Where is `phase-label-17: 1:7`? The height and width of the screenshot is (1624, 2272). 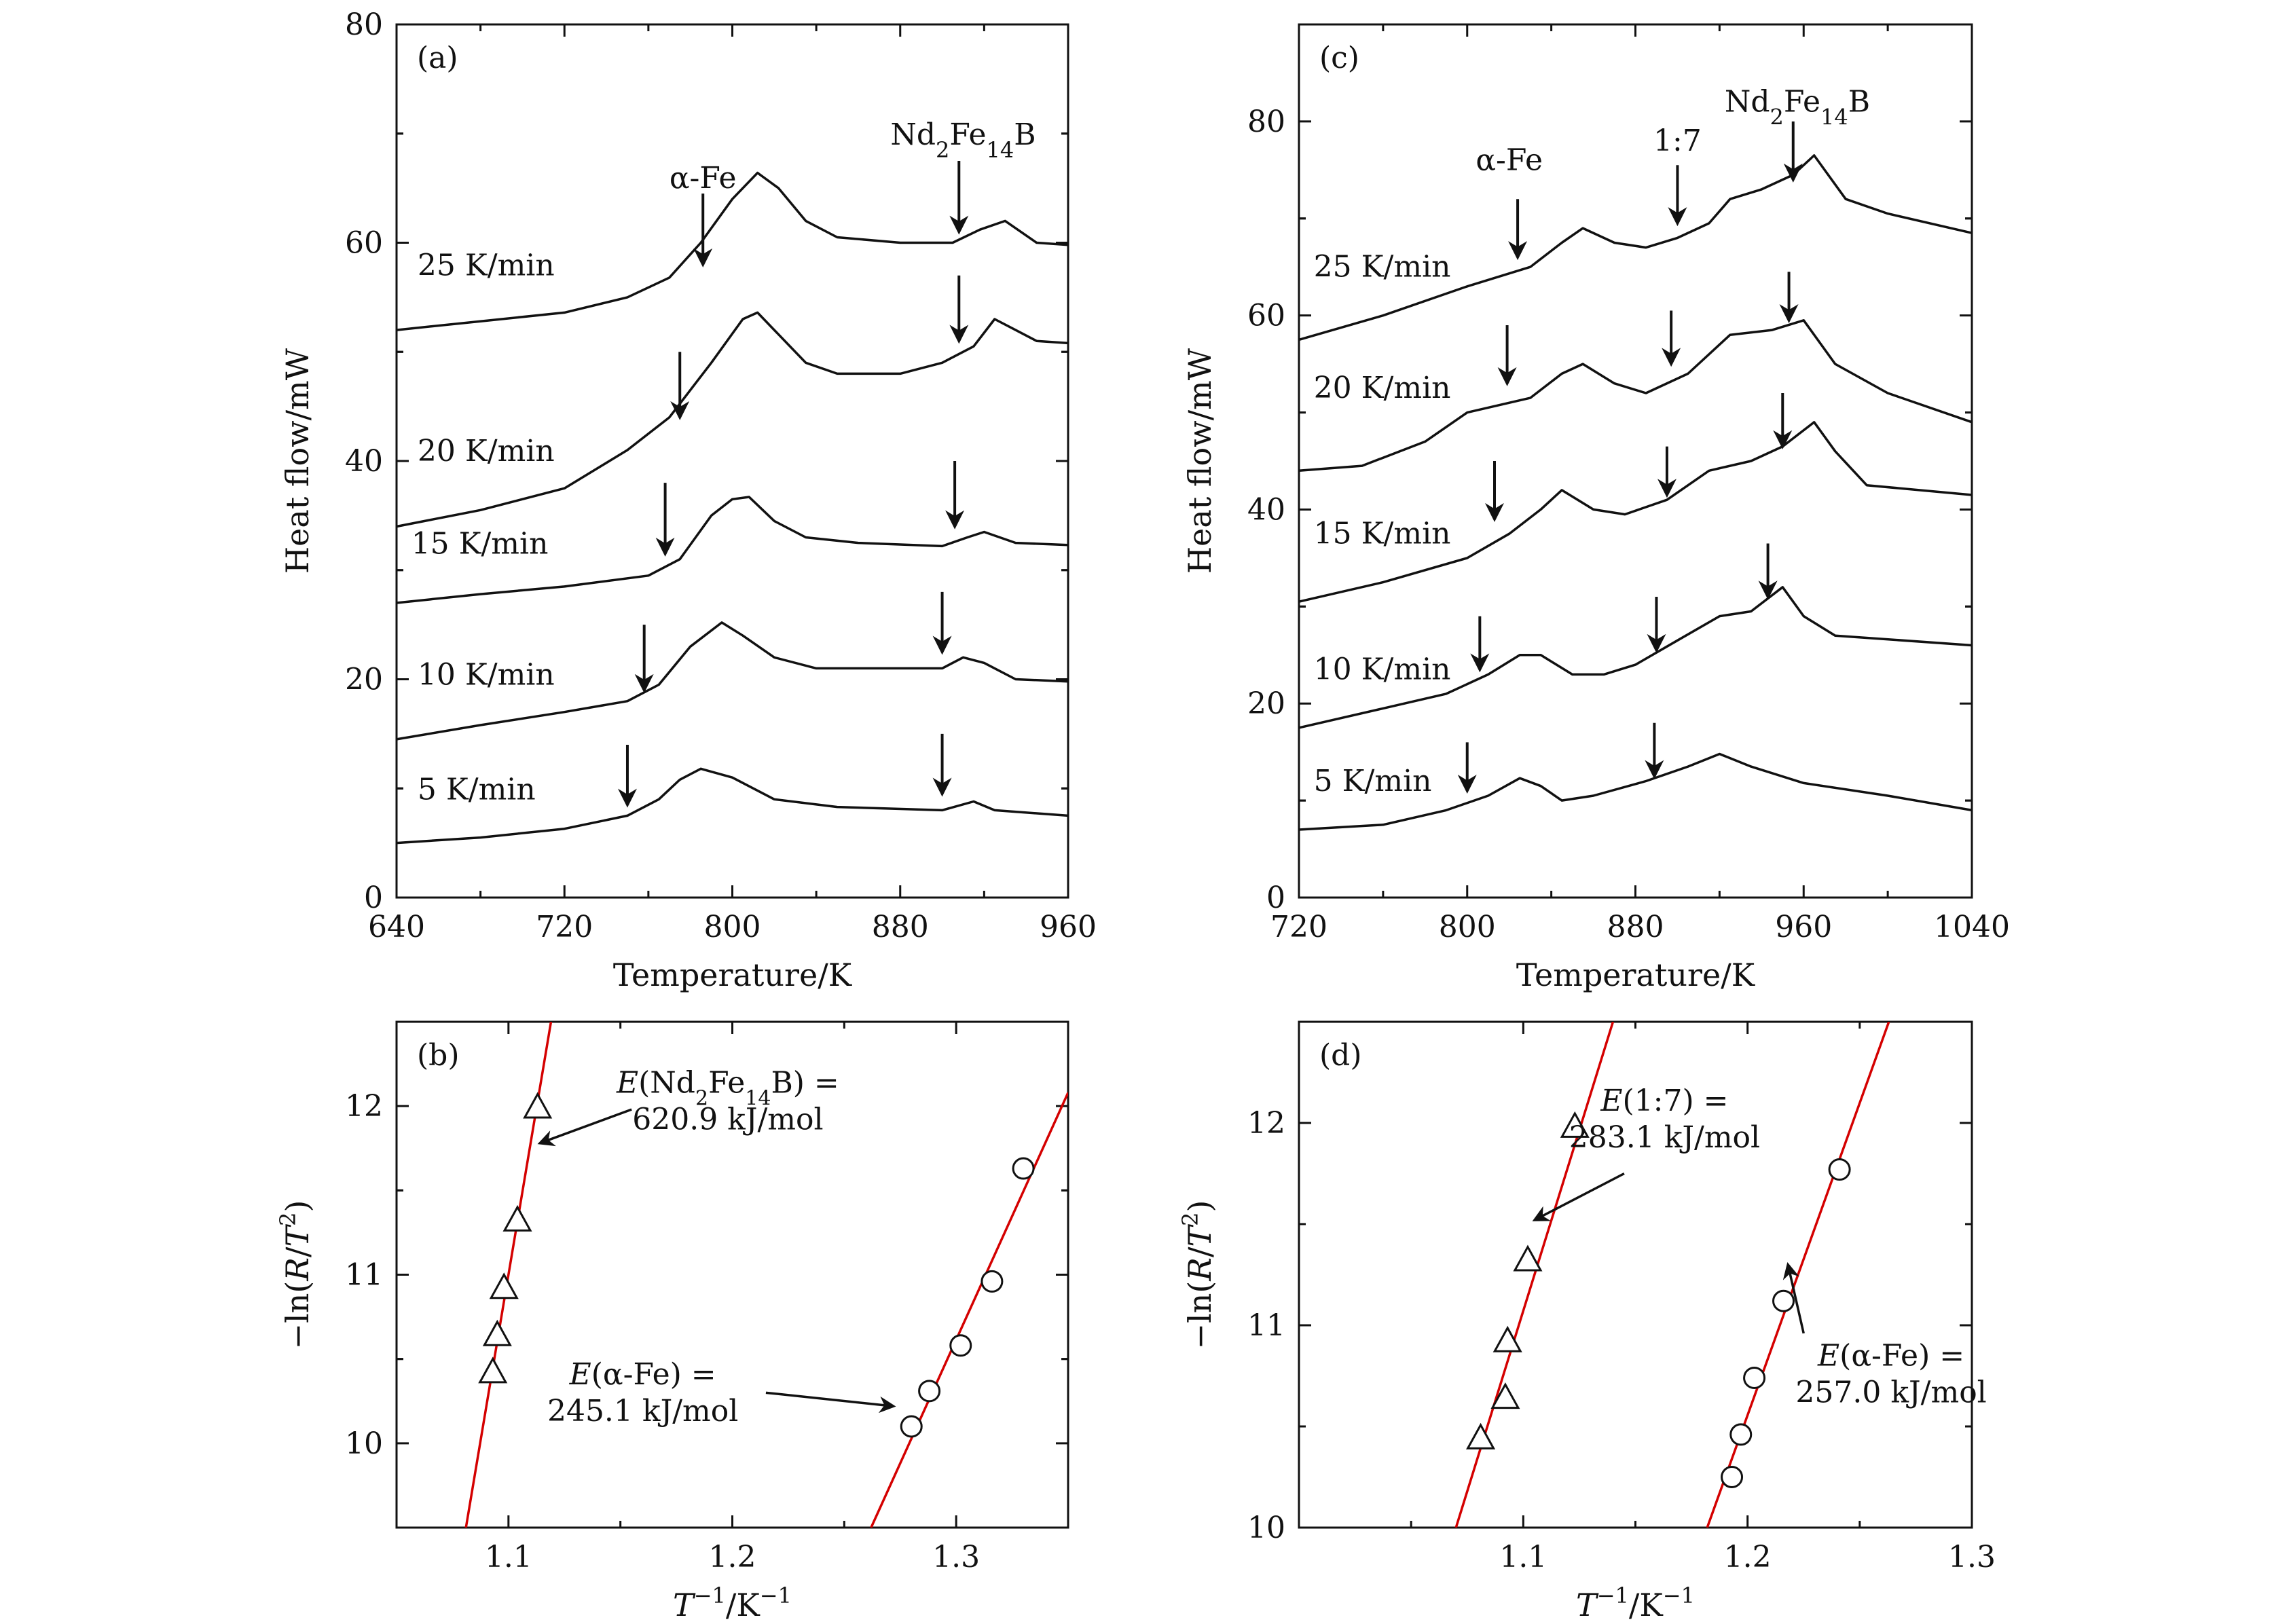
phase-label-17: 1:7 is located at coordinates (1677, 141).